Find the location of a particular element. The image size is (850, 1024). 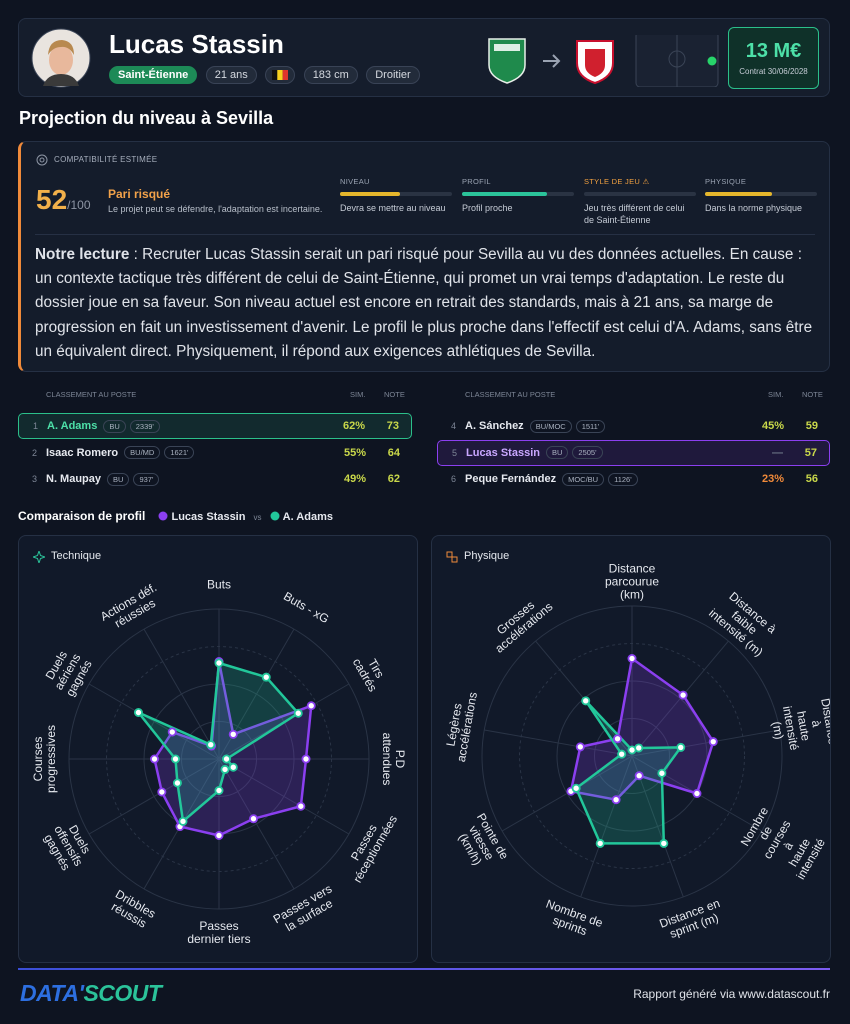

foot-chip: Droitier is located at coordinates (393, 75).